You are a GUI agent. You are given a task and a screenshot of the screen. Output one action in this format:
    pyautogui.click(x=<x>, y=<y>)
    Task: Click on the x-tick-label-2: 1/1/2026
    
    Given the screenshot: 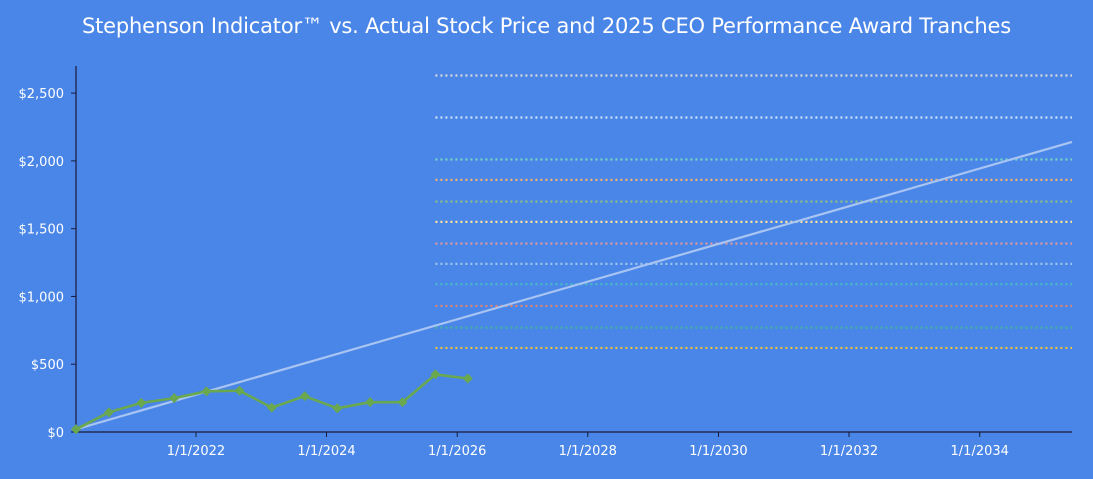 What is the action you would take?
    pyautogui.click(x=457, y=451)
    